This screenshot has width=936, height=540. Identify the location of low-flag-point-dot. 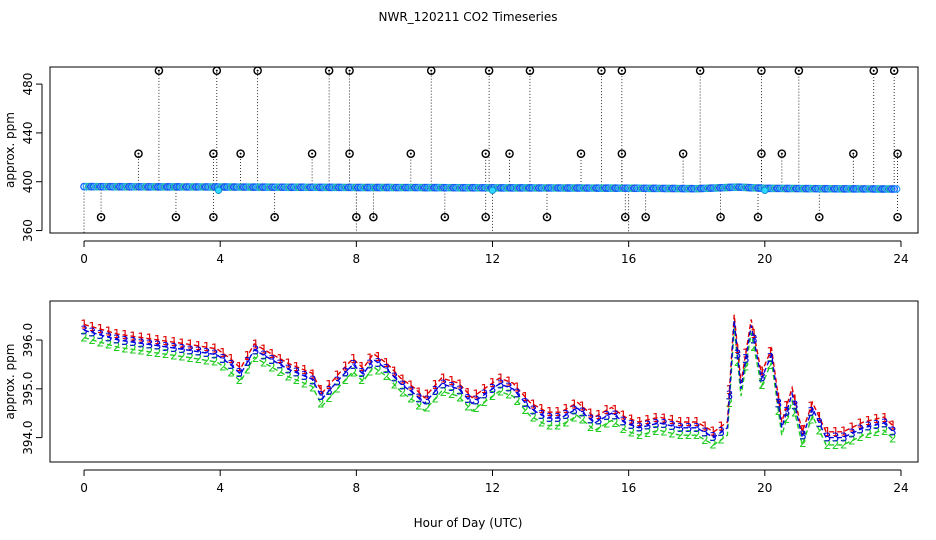
(625, 217).